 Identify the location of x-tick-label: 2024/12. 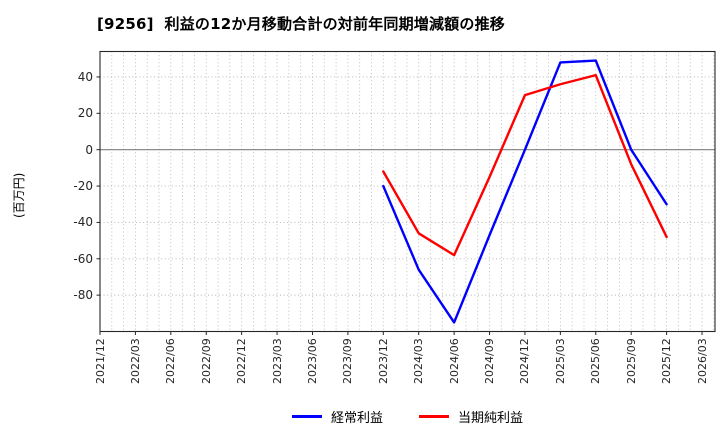
(525, 361).